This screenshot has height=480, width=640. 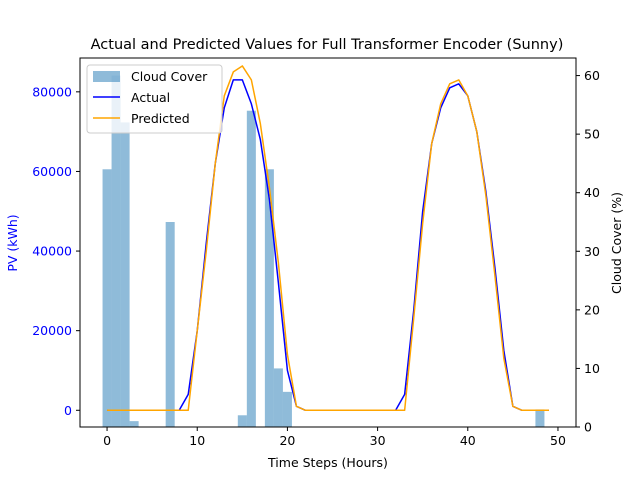 I want to click on x-tick-label: 0, so click(x=107, y=440).